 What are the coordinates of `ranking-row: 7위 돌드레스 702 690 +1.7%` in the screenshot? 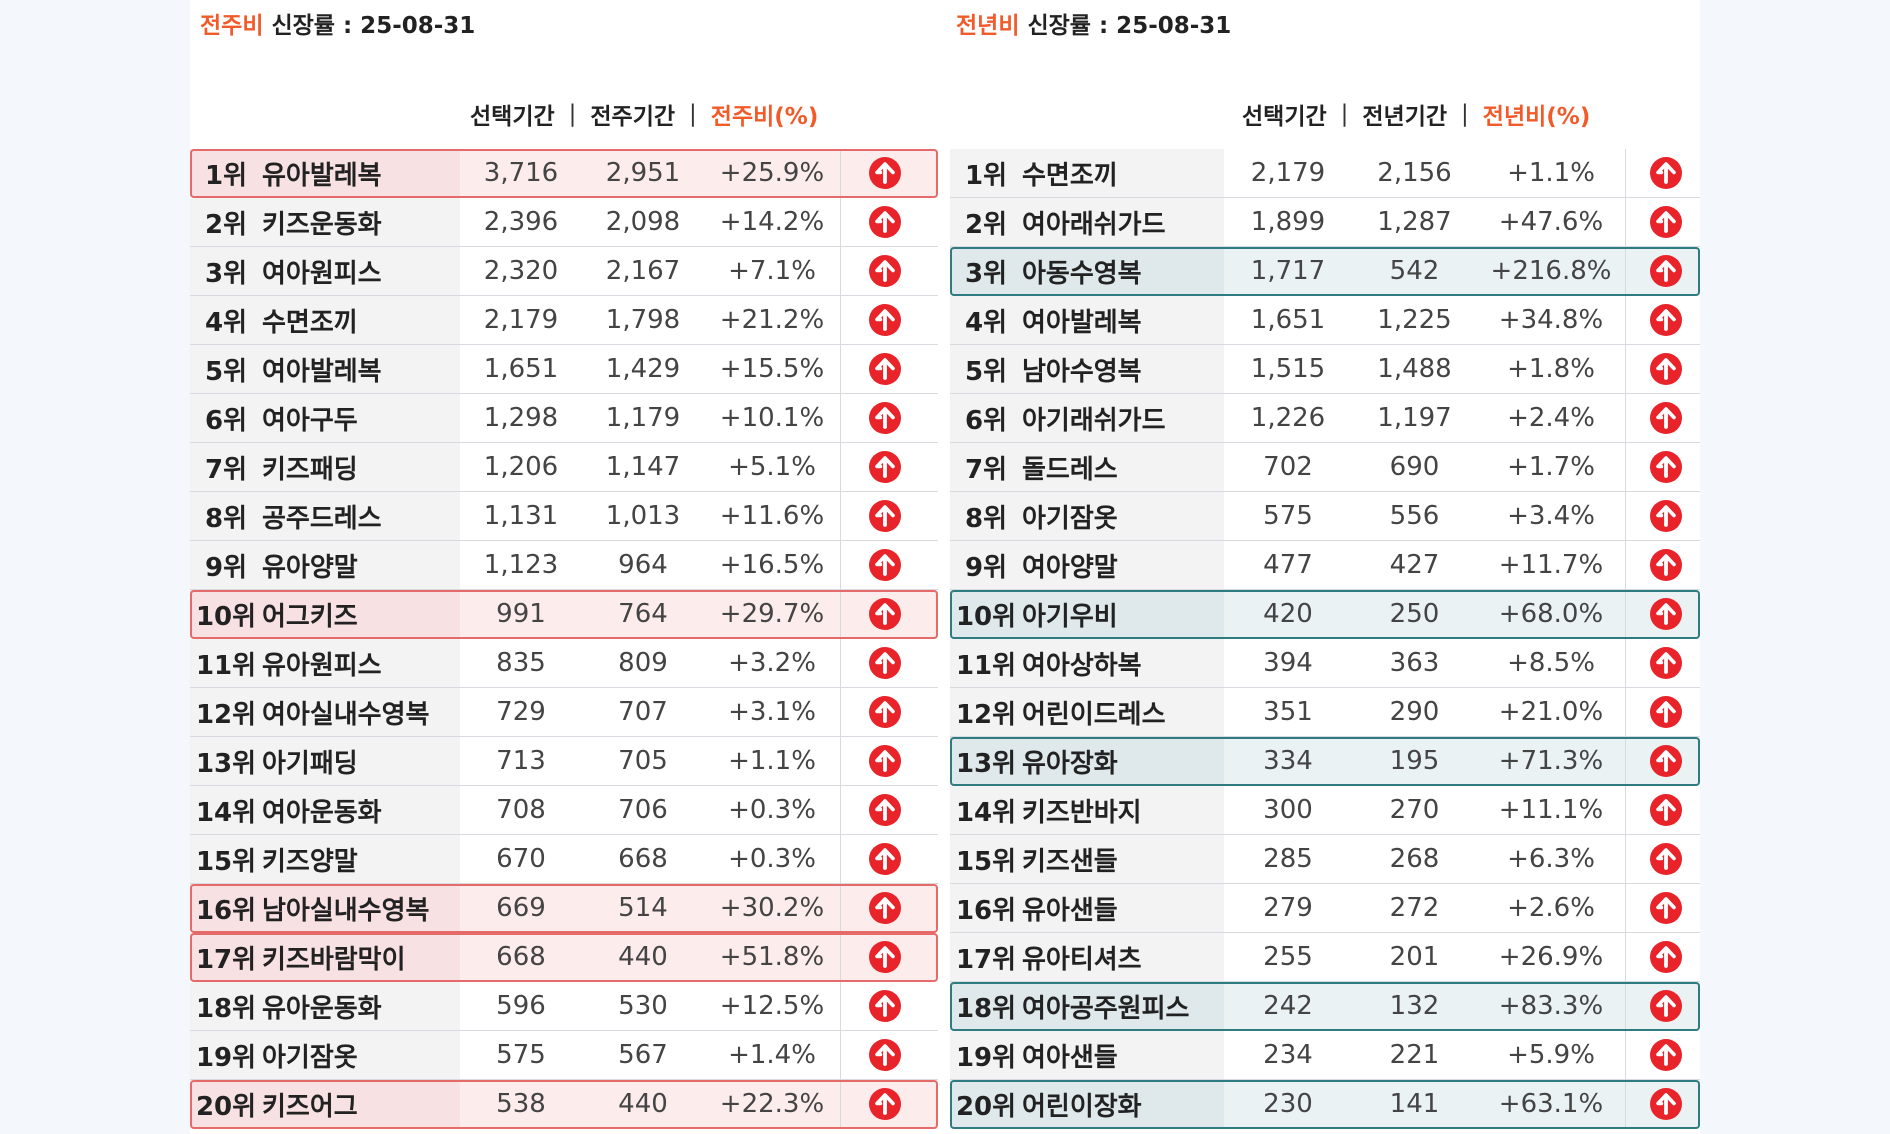 It's located at (1325, 467).